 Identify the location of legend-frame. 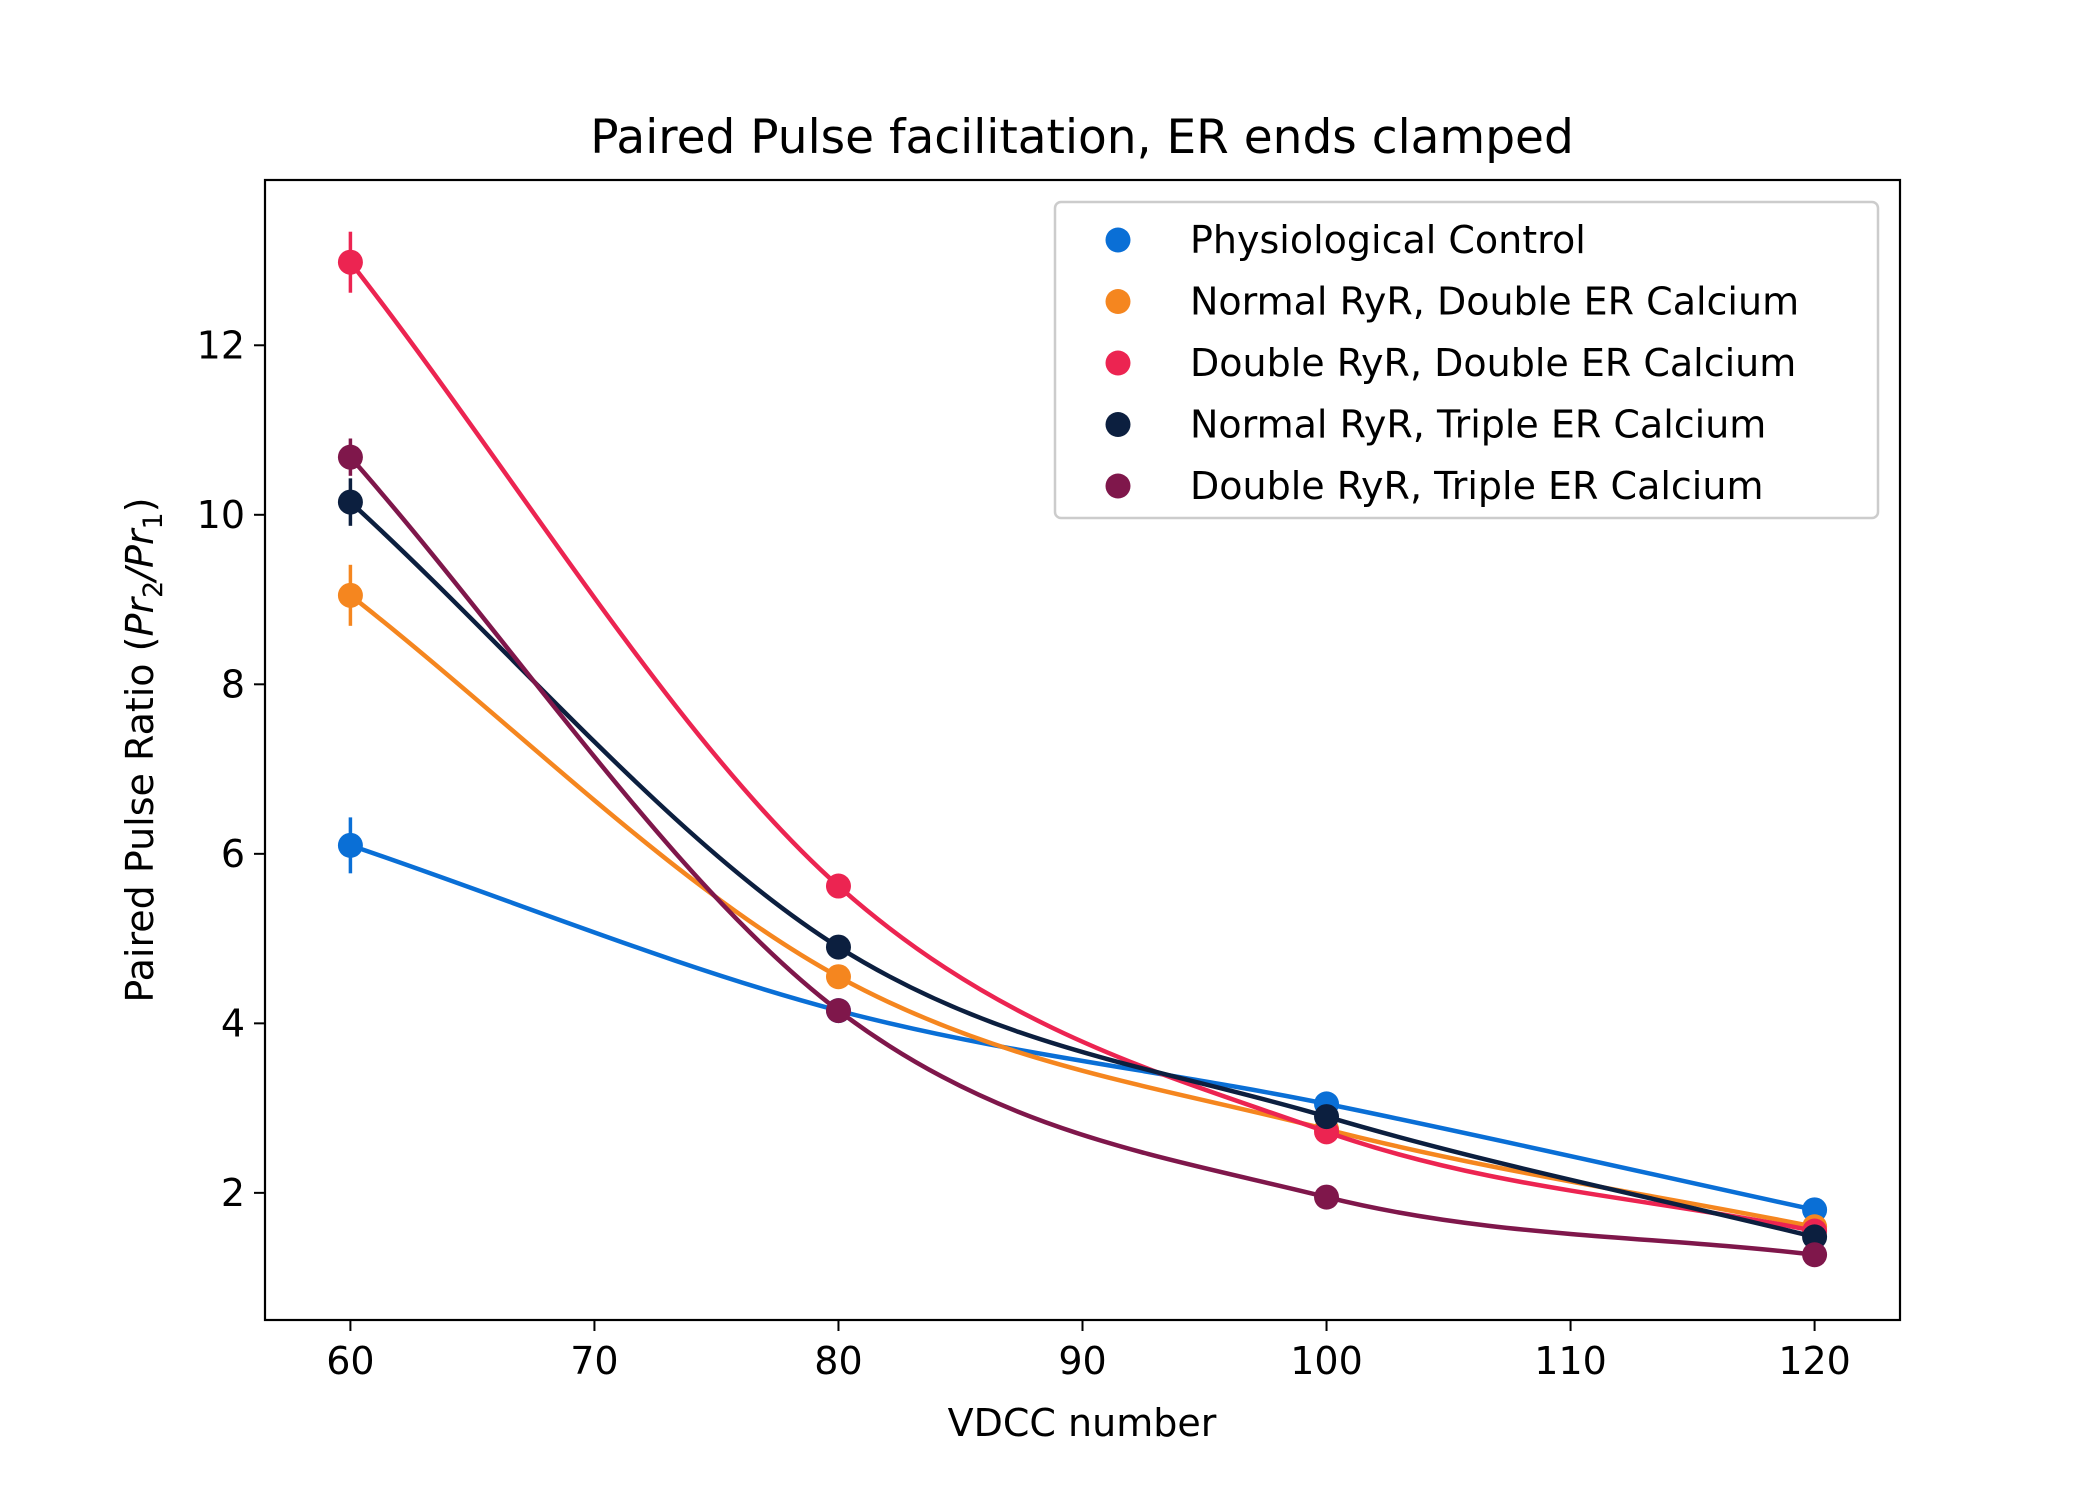
(1466, 360).